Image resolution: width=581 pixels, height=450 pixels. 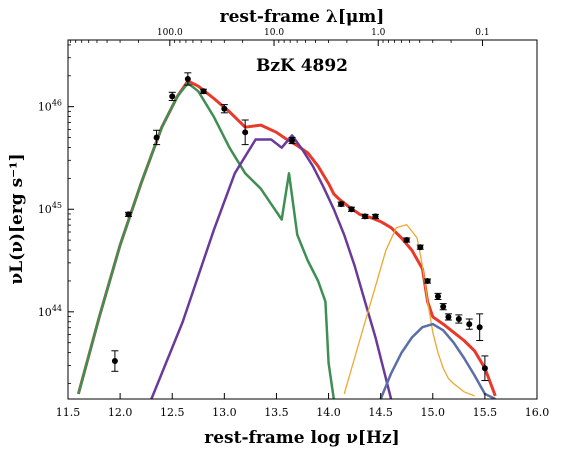 I want to click on top-tick-label-1: 10.0, so click(x=274, y=33).